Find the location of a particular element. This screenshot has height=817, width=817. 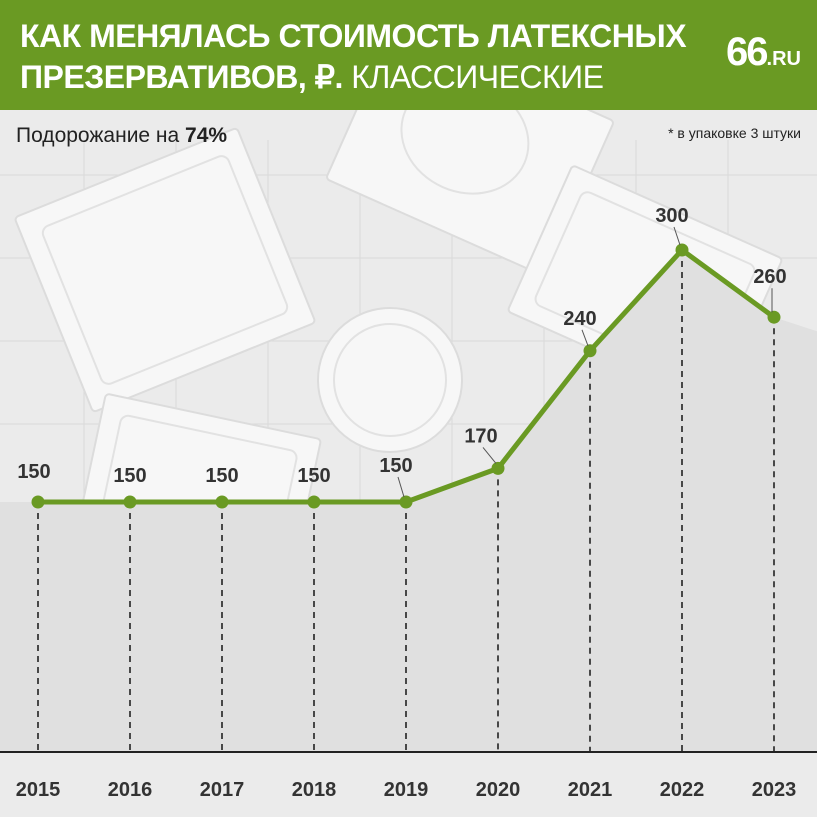

x-tick-label: 2018 is located at coordinates (314, 790).